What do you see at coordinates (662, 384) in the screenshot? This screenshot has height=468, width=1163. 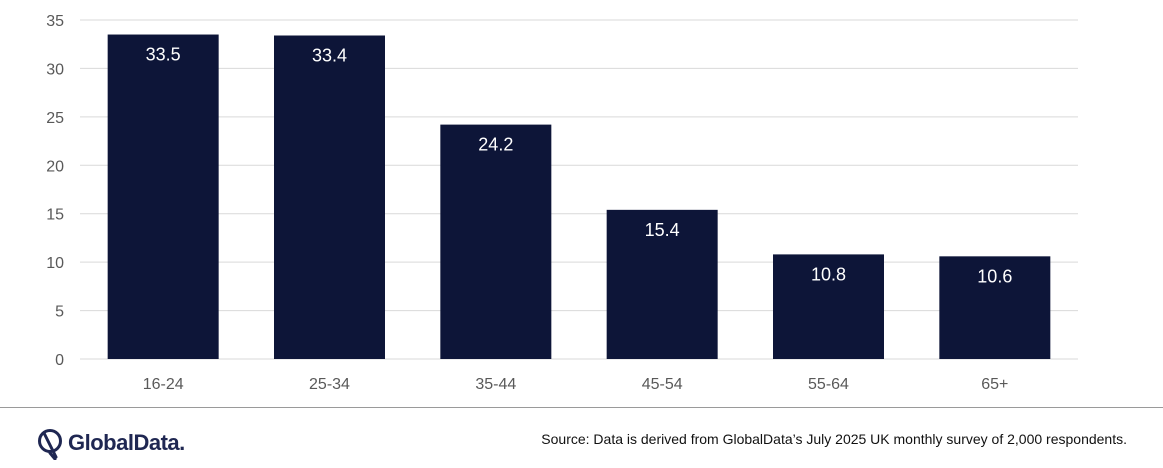 I see `x-tick-label: 45-54` at bounding box center [662, 384].